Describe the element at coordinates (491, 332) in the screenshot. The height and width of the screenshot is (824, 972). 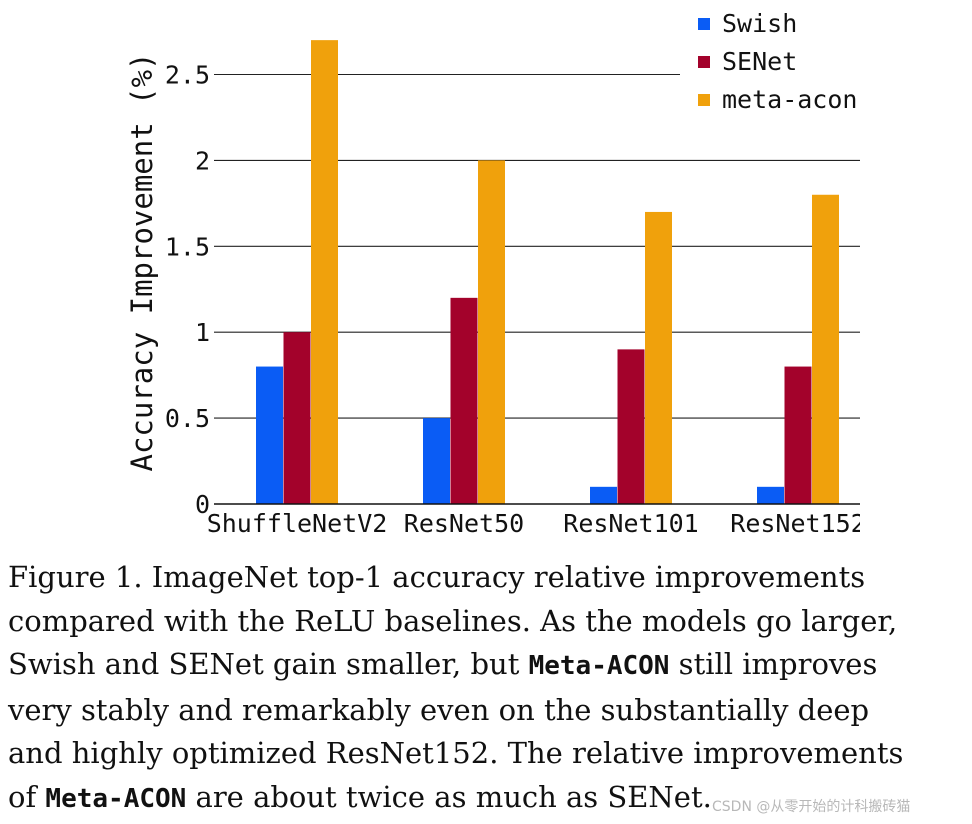
I see `bar-meta-acon-resnet50` at that location.